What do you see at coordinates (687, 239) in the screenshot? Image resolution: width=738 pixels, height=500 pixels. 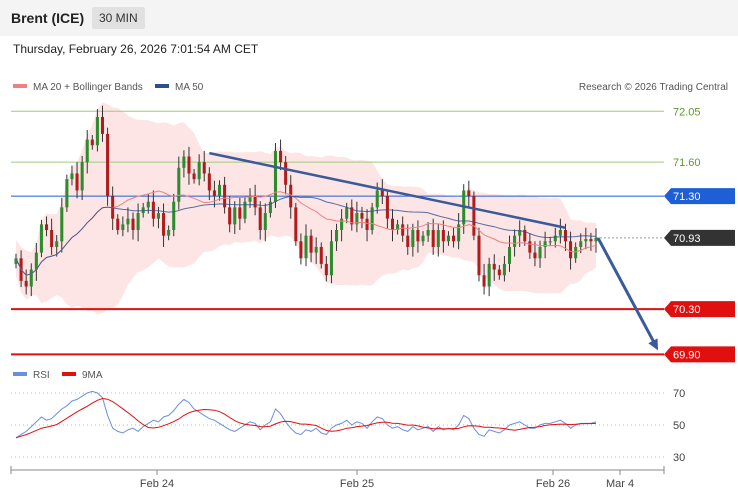 I see `price-level-label: 70.93` at bounding box center [687, 239].